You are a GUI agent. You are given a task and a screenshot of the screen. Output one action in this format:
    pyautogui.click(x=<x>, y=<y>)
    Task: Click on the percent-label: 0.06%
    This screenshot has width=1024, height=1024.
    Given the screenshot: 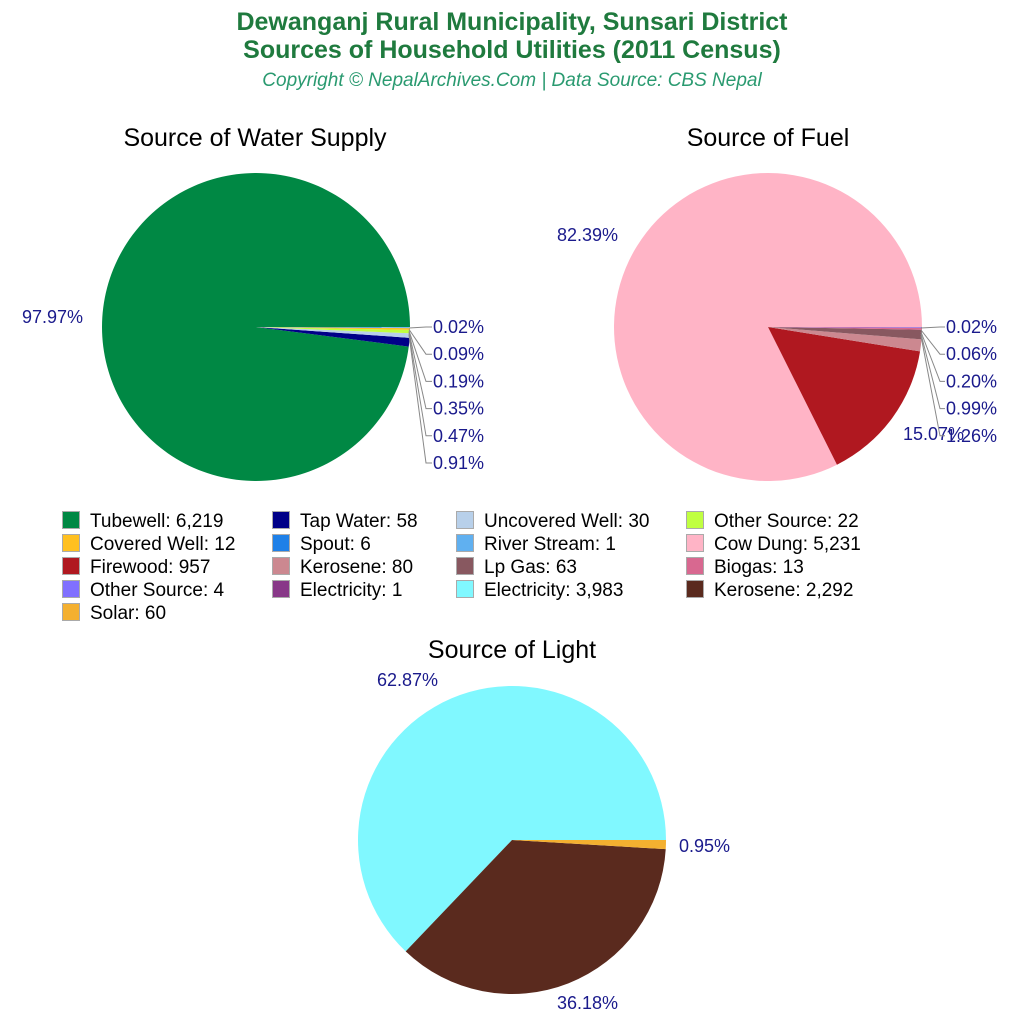 What is the action you would take?
    pyautogui.click(x=971, y=354)
    